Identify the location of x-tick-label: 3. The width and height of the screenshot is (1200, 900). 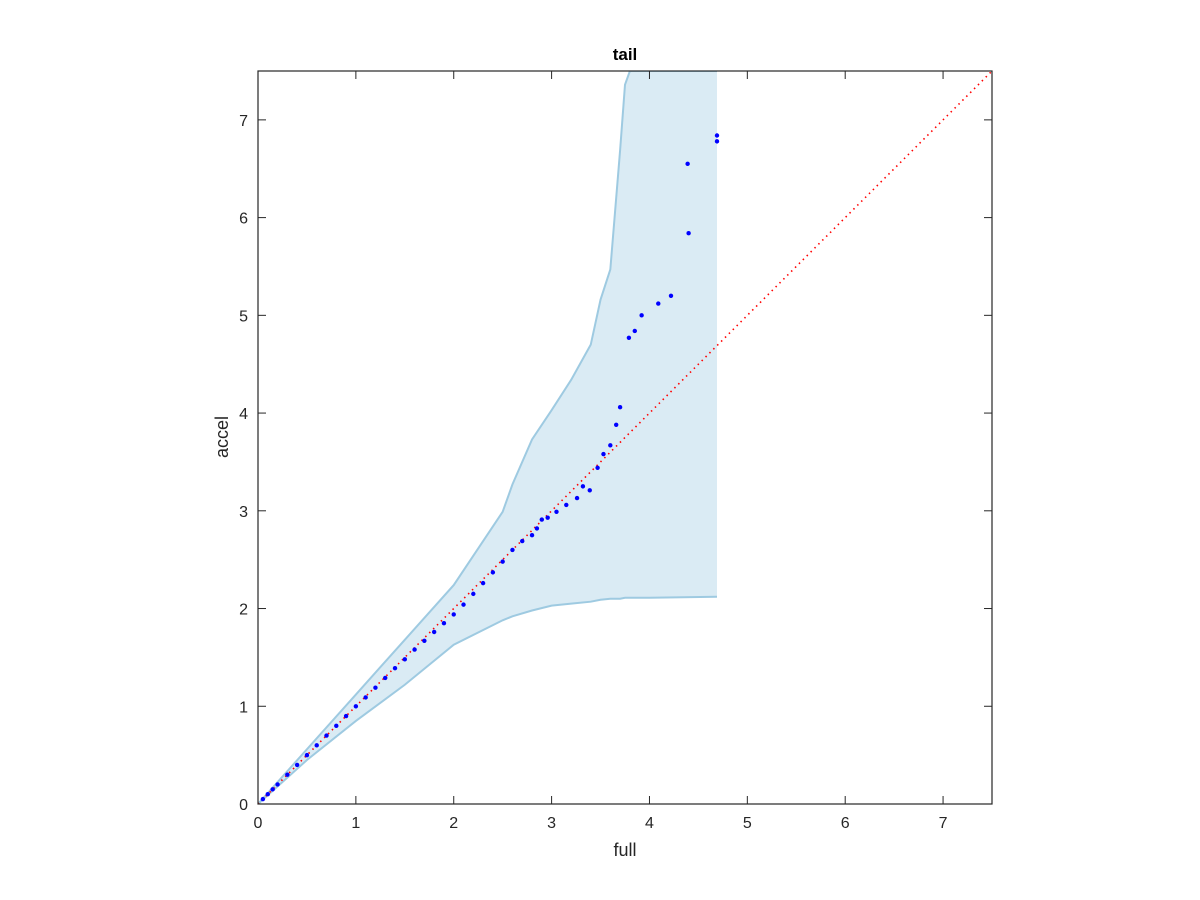
(551, 823).